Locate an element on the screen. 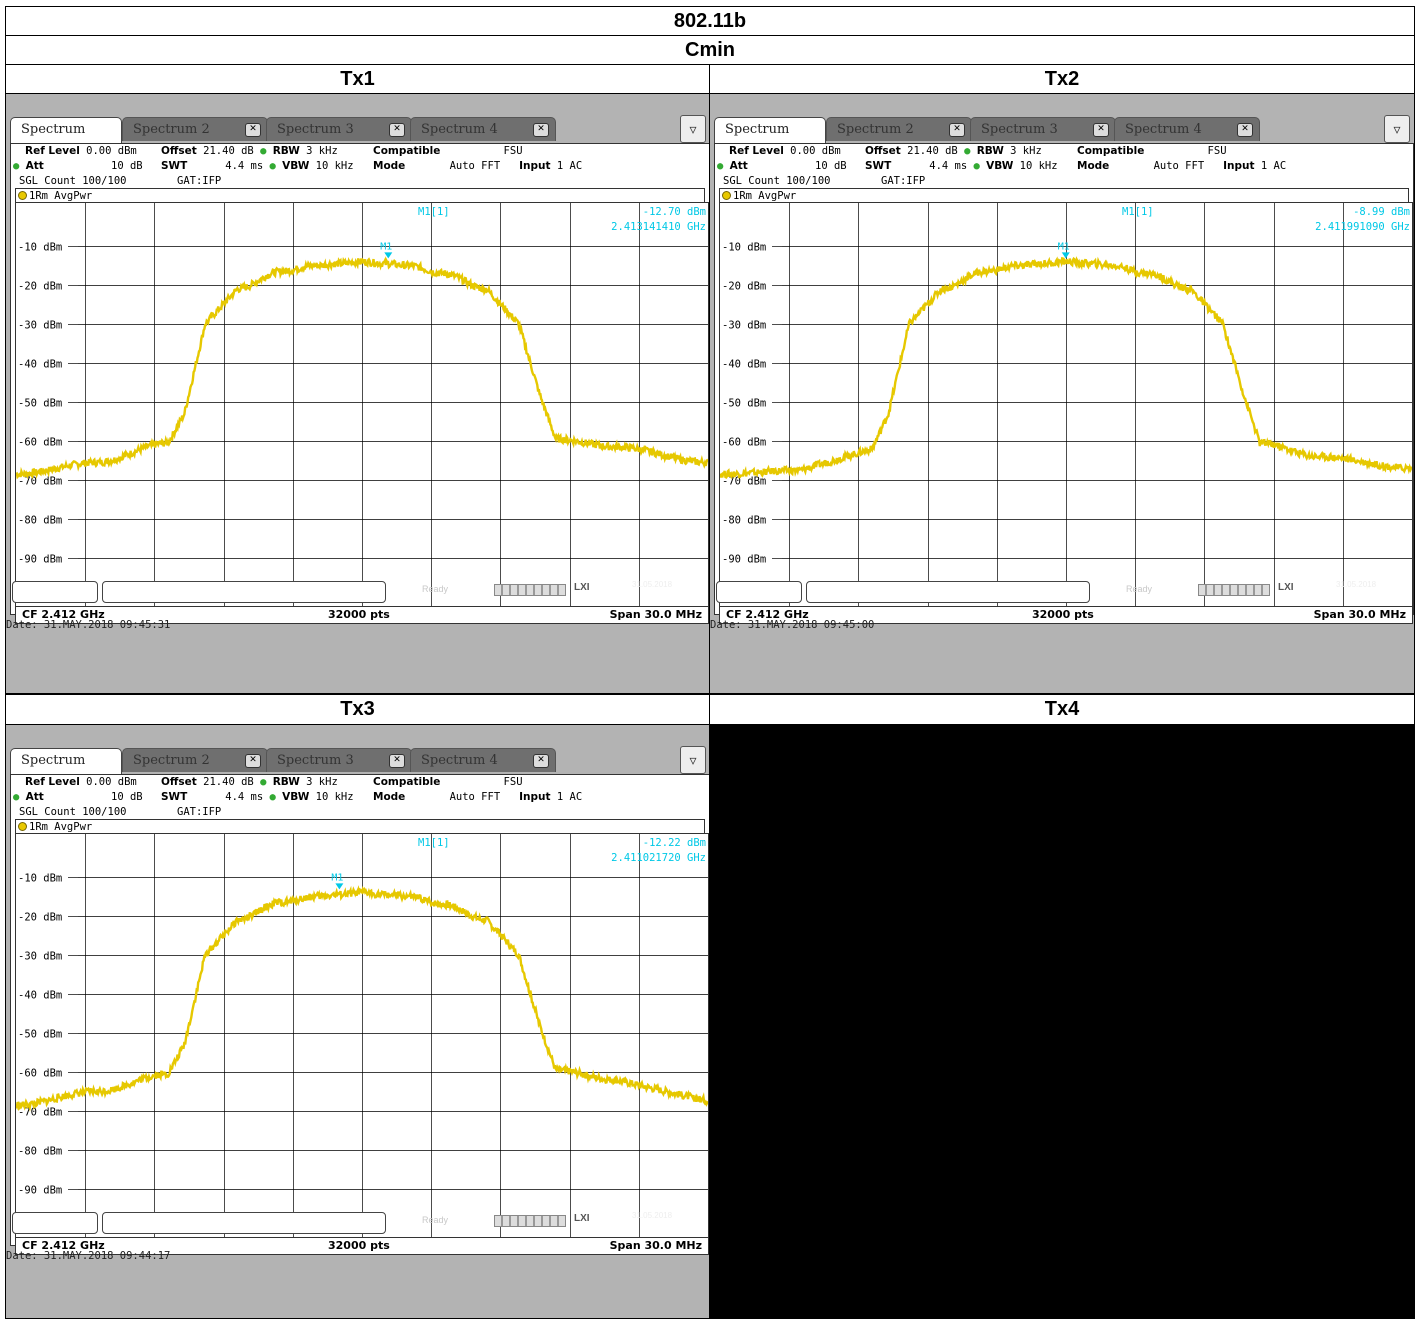 This screenshot has height=1319, width=1423. tab-label: Spectrum 2 is located at coordinates (171, 129).